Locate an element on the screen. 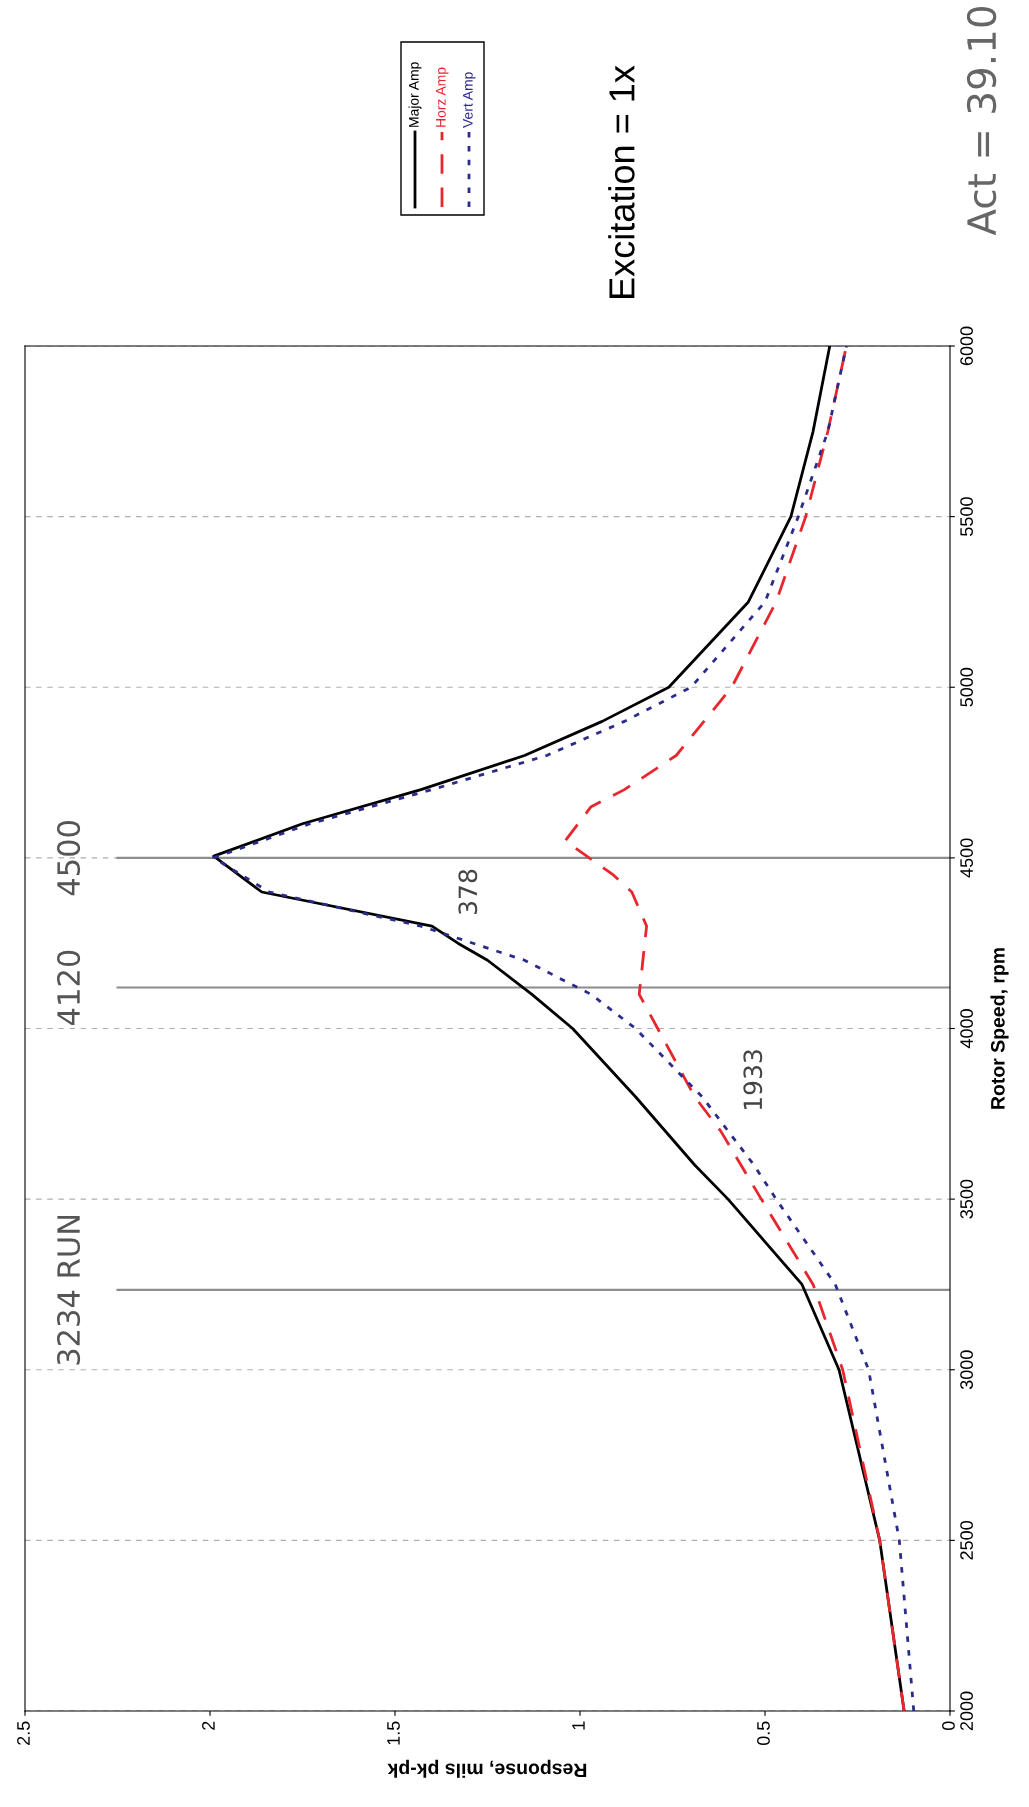  ref-line-label: 4500 is located at coordinates (69, 858).